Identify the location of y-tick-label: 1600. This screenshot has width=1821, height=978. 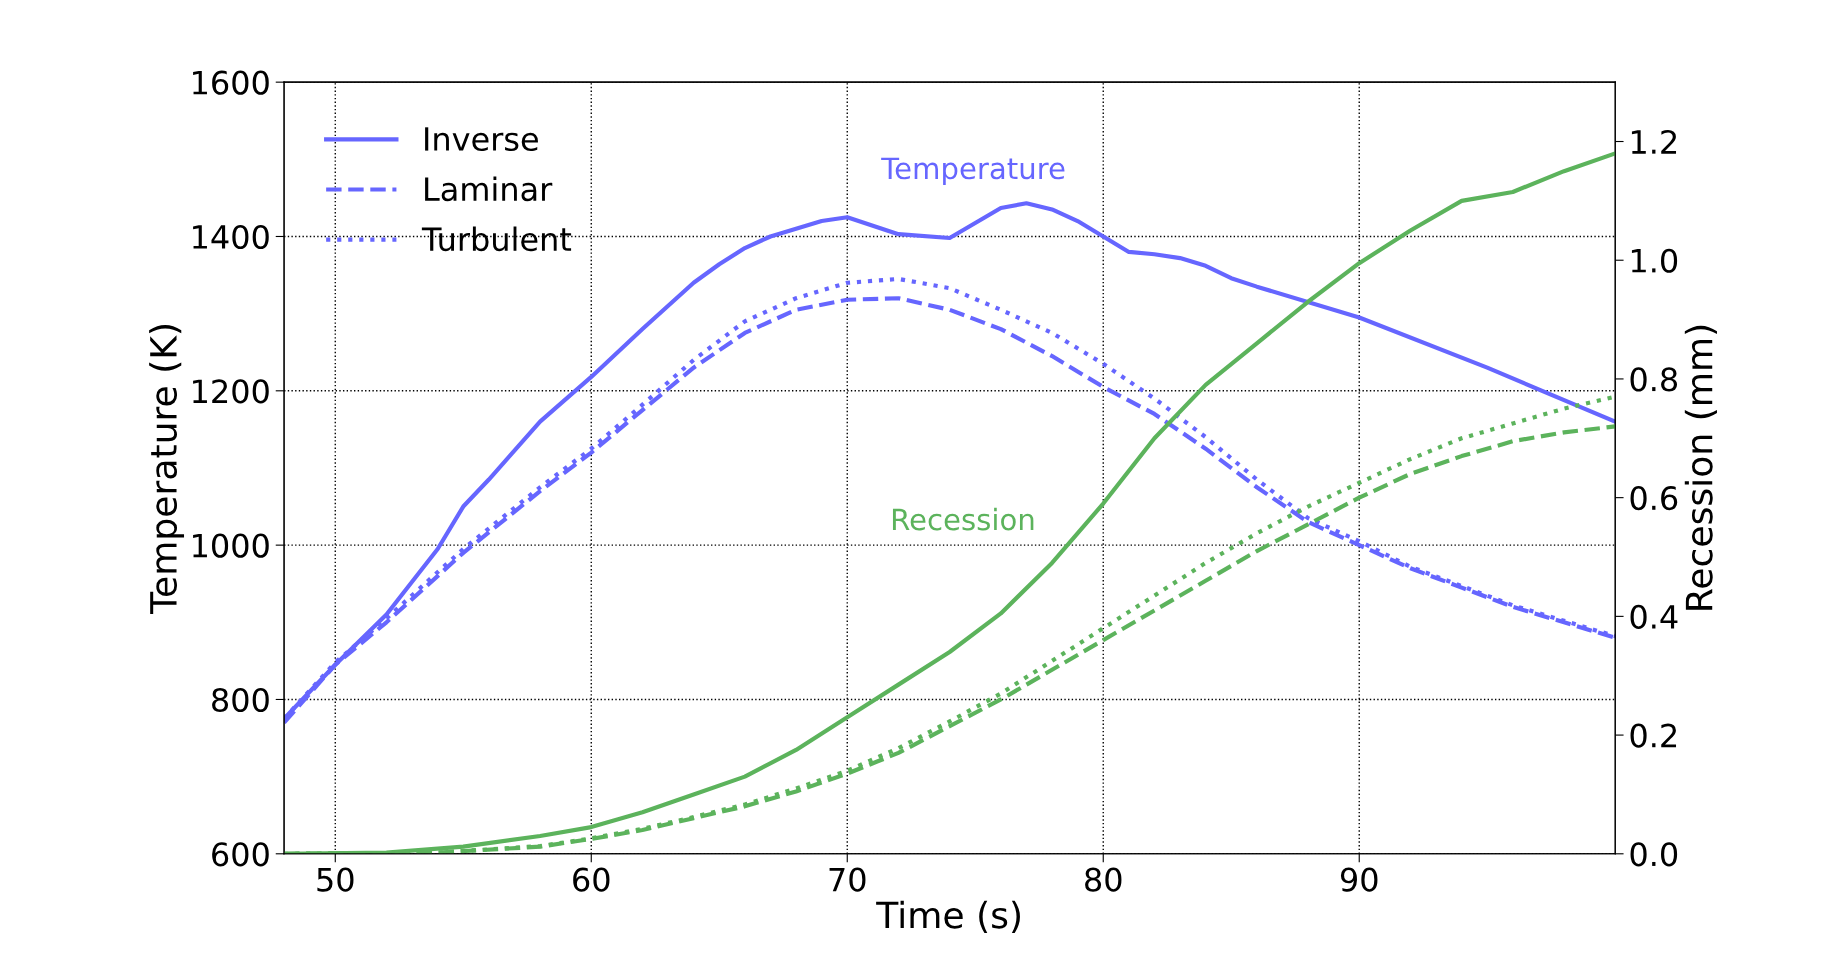
(231, 82).